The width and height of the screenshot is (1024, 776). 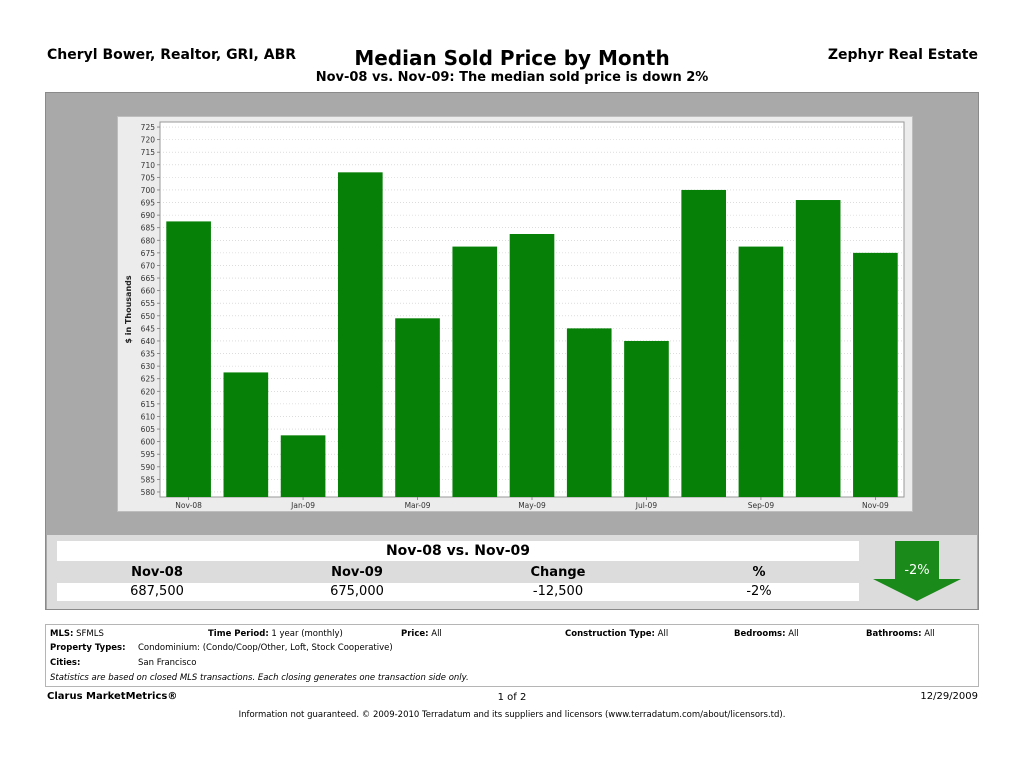 I want to click on y-tick-label: 650, so click(x=148, y=316).